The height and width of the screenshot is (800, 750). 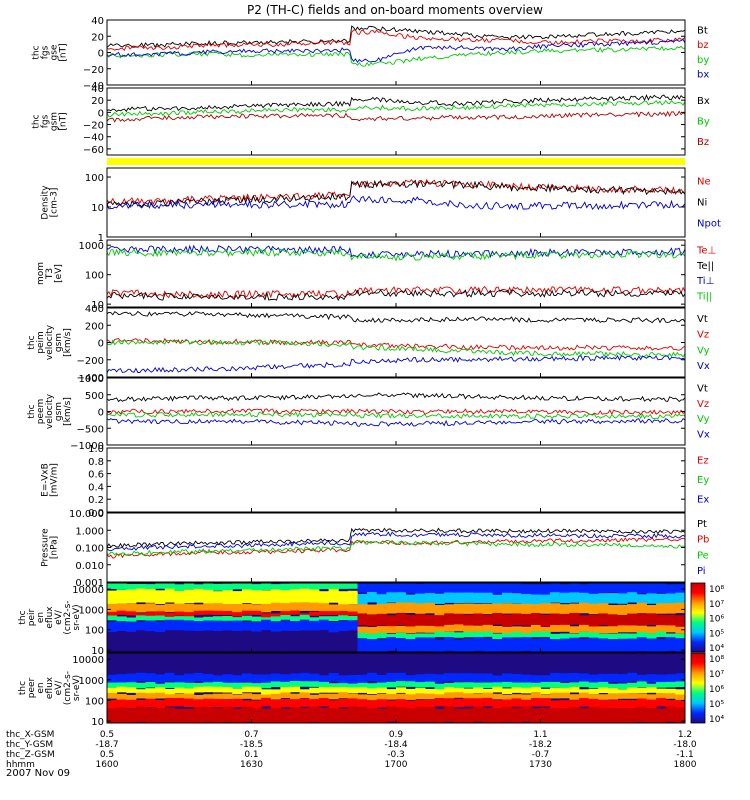 I want to click on legend-Vt: Vt, so click(x=702, y=389).